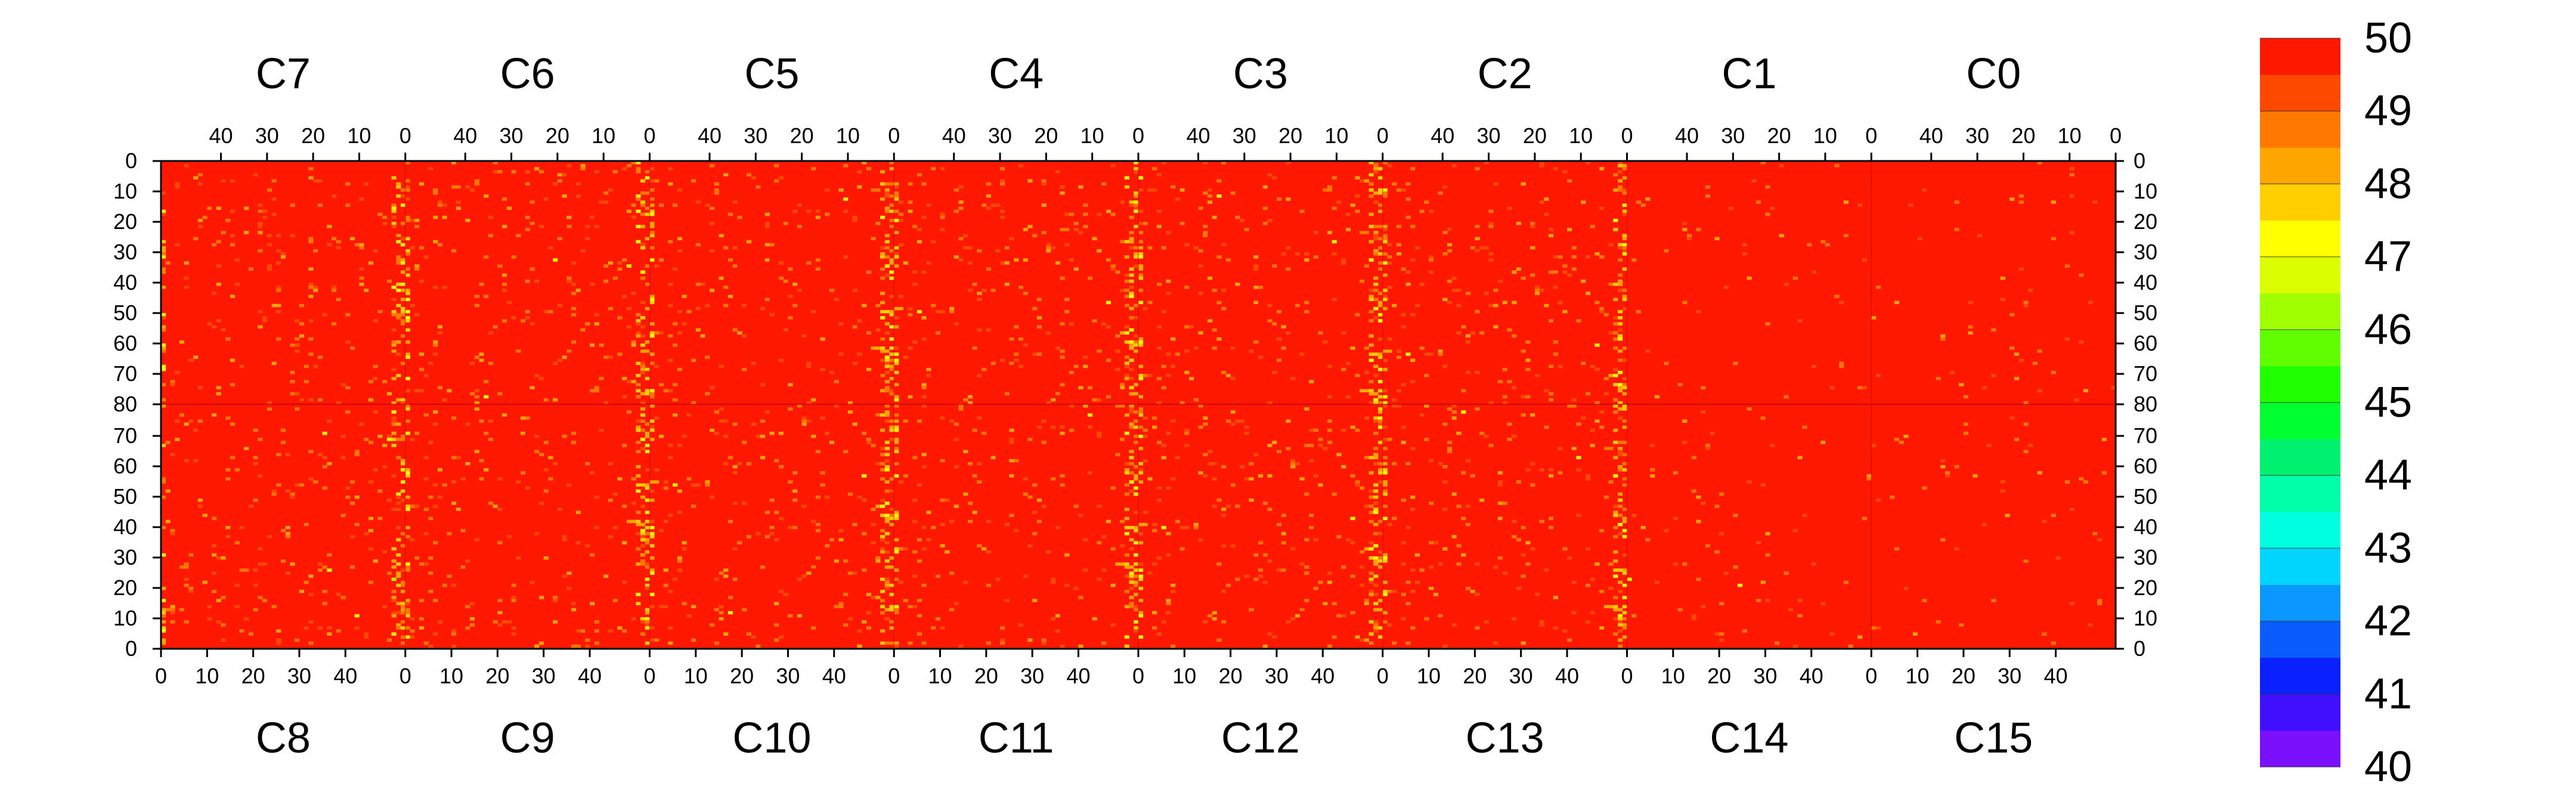  What do you see at coordinates (2388, 767) in the screenshot?
I see `colorbar-tick-label: 40` at bounding box center [2388, 767].